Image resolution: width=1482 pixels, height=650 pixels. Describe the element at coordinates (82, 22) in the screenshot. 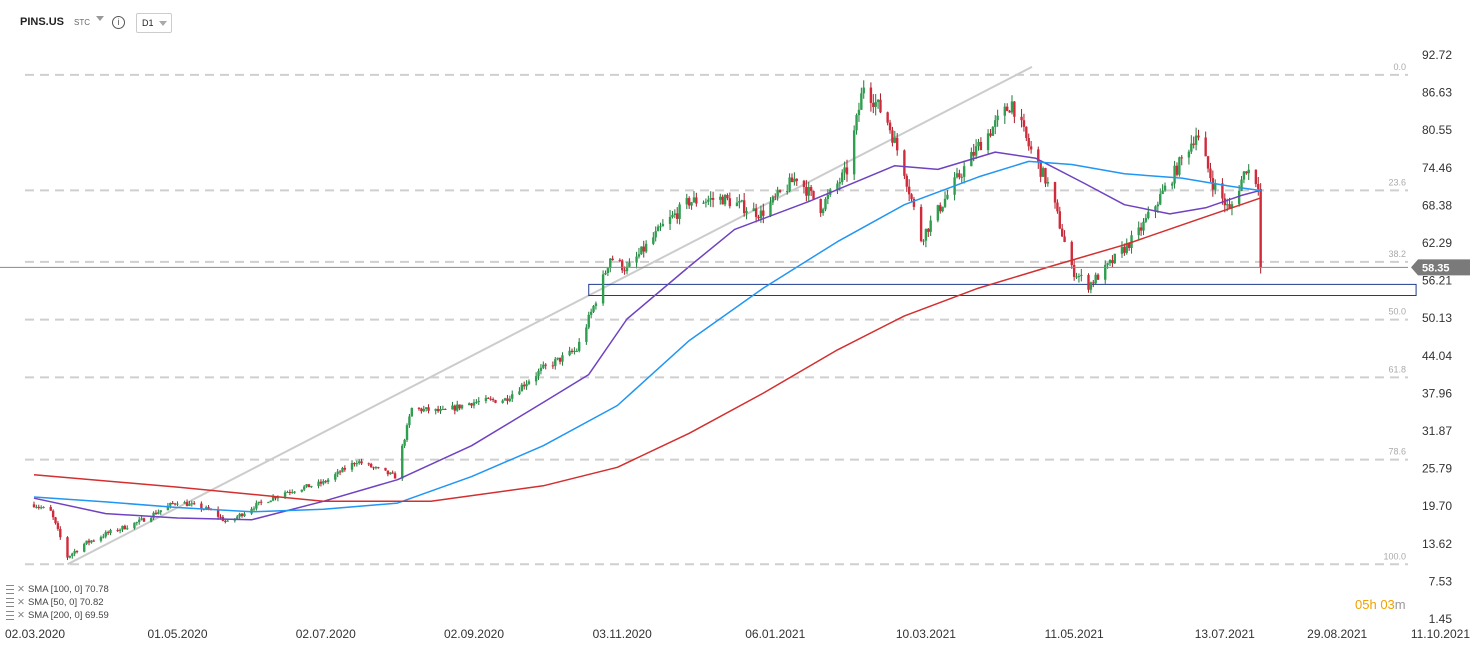

I see `instrument-type-selector: STC` at that location.